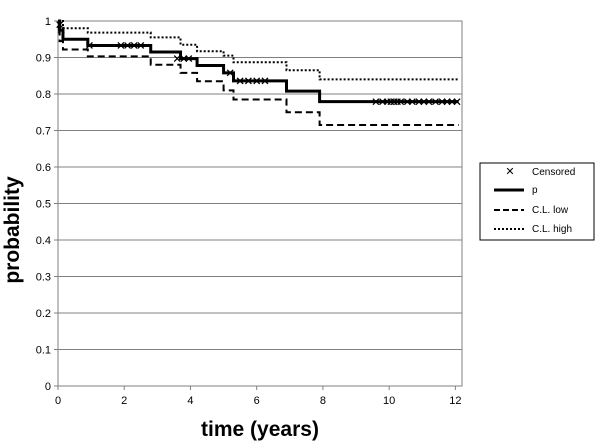  I want to click on x-tick-labels: 0 2 4 6 8 10 12, so click(258, 396).